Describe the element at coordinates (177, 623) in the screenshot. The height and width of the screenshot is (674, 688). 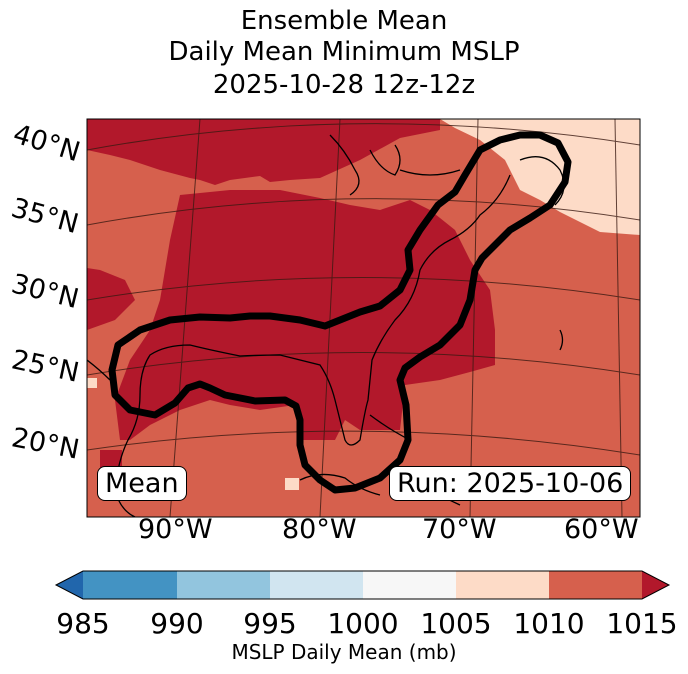
I see `colorbar-tick-990: 990` at that location.